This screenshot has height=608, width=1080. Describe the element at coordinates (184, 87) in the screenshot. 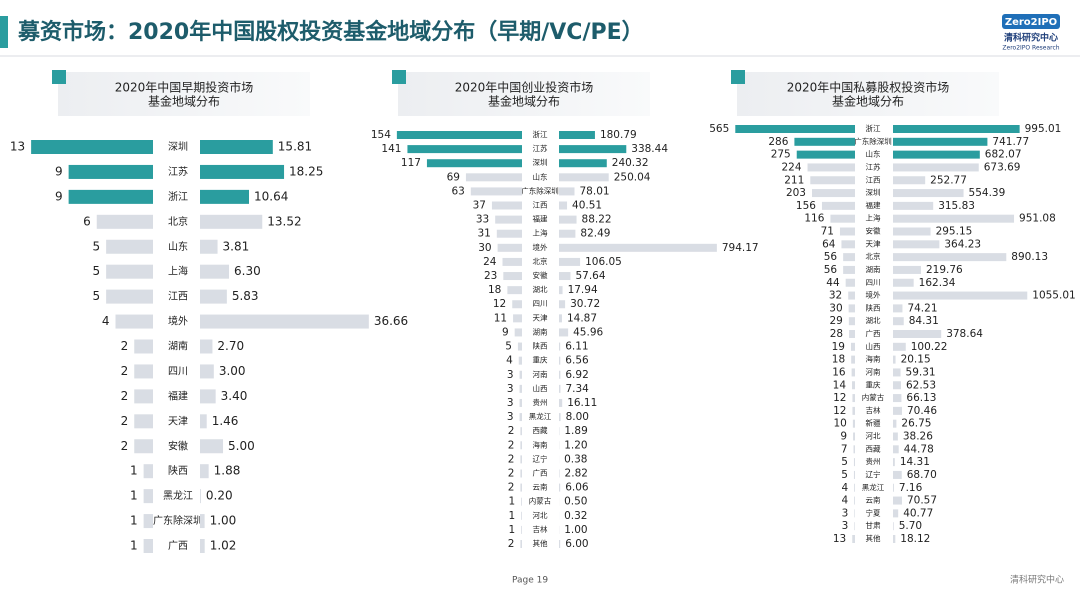

I see `chart-title: 2020年中国早期投资市场` at that location.